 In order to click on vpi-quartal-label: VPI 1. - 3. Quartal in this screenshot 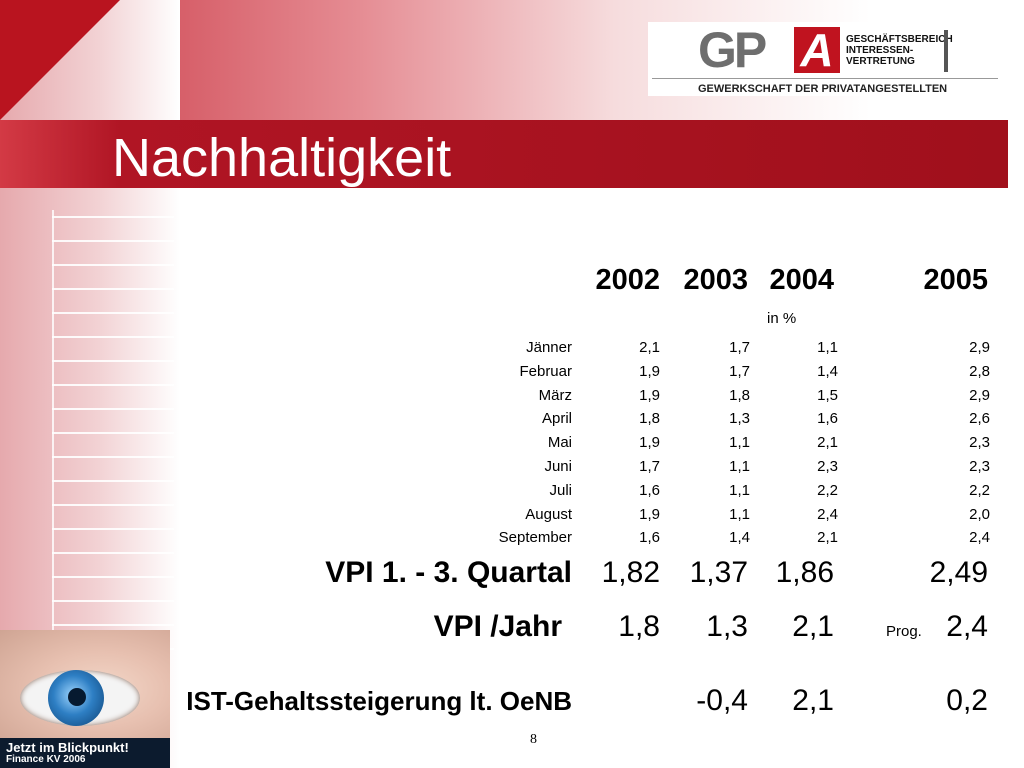, I will do `click(448, 572)`.